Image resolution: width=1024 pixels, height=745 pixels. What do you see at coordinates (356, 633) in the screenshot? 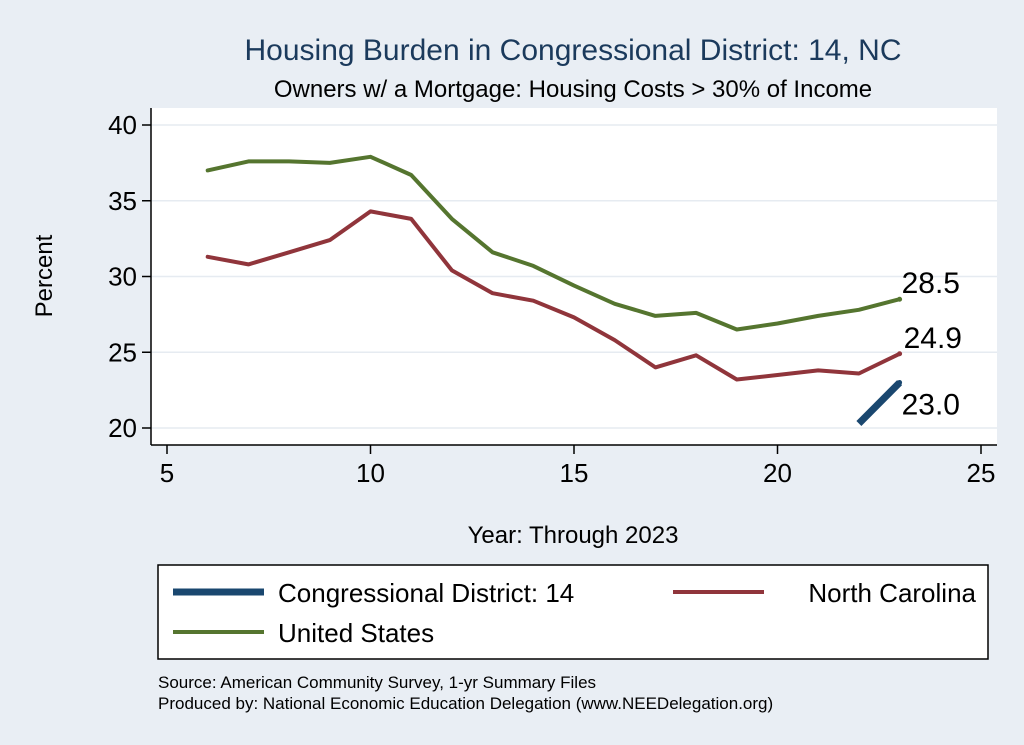
I see `legend-label-united-states: United States` at bounding box center [356, 633].